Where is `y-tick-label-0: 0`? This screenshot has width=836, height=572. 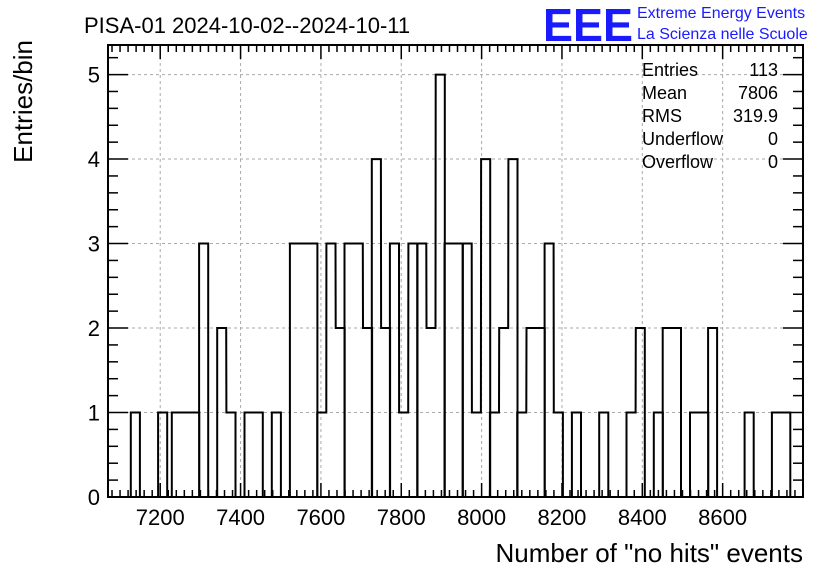
y-tick-label-0: 0 is located at coordinates (94, 497).